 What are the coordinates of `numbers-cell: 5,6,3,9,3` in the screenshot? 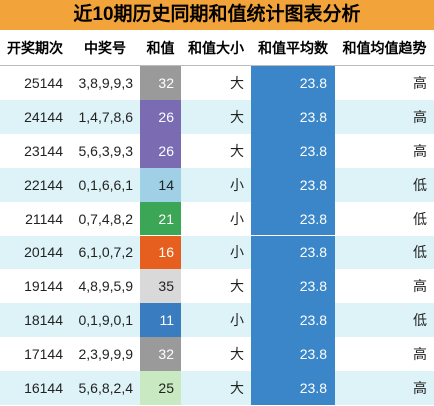 It's located at (106, 150).